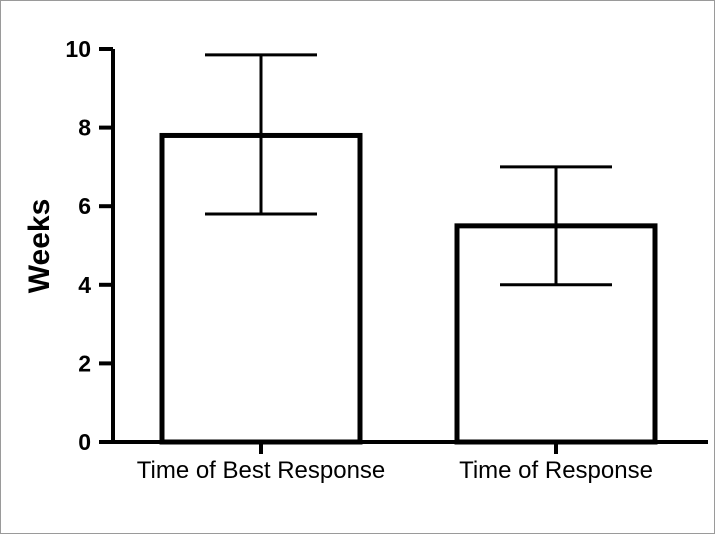  What do you see at coordinates (84, 363) in the screenshot?
I see `y-tick-label-1: 2` at bounding box center [84, 363].